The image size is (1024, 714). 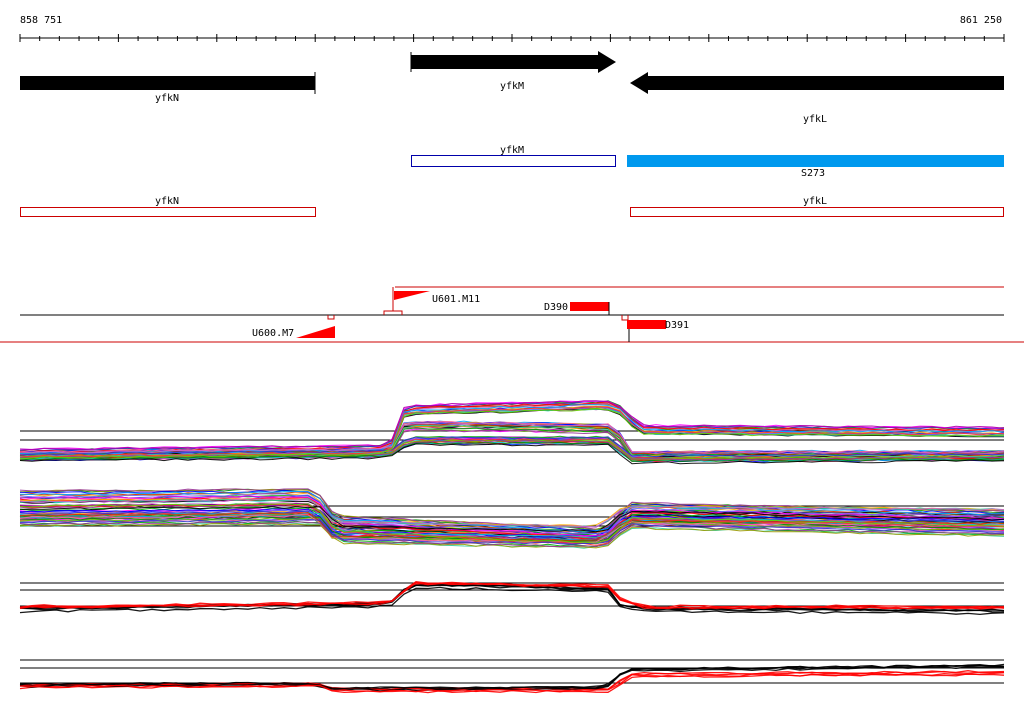 What do you see at coordinates (168, 212) in the screenshot?
I see `annotation-rect-yfkN` at bounding box center [168, 212].